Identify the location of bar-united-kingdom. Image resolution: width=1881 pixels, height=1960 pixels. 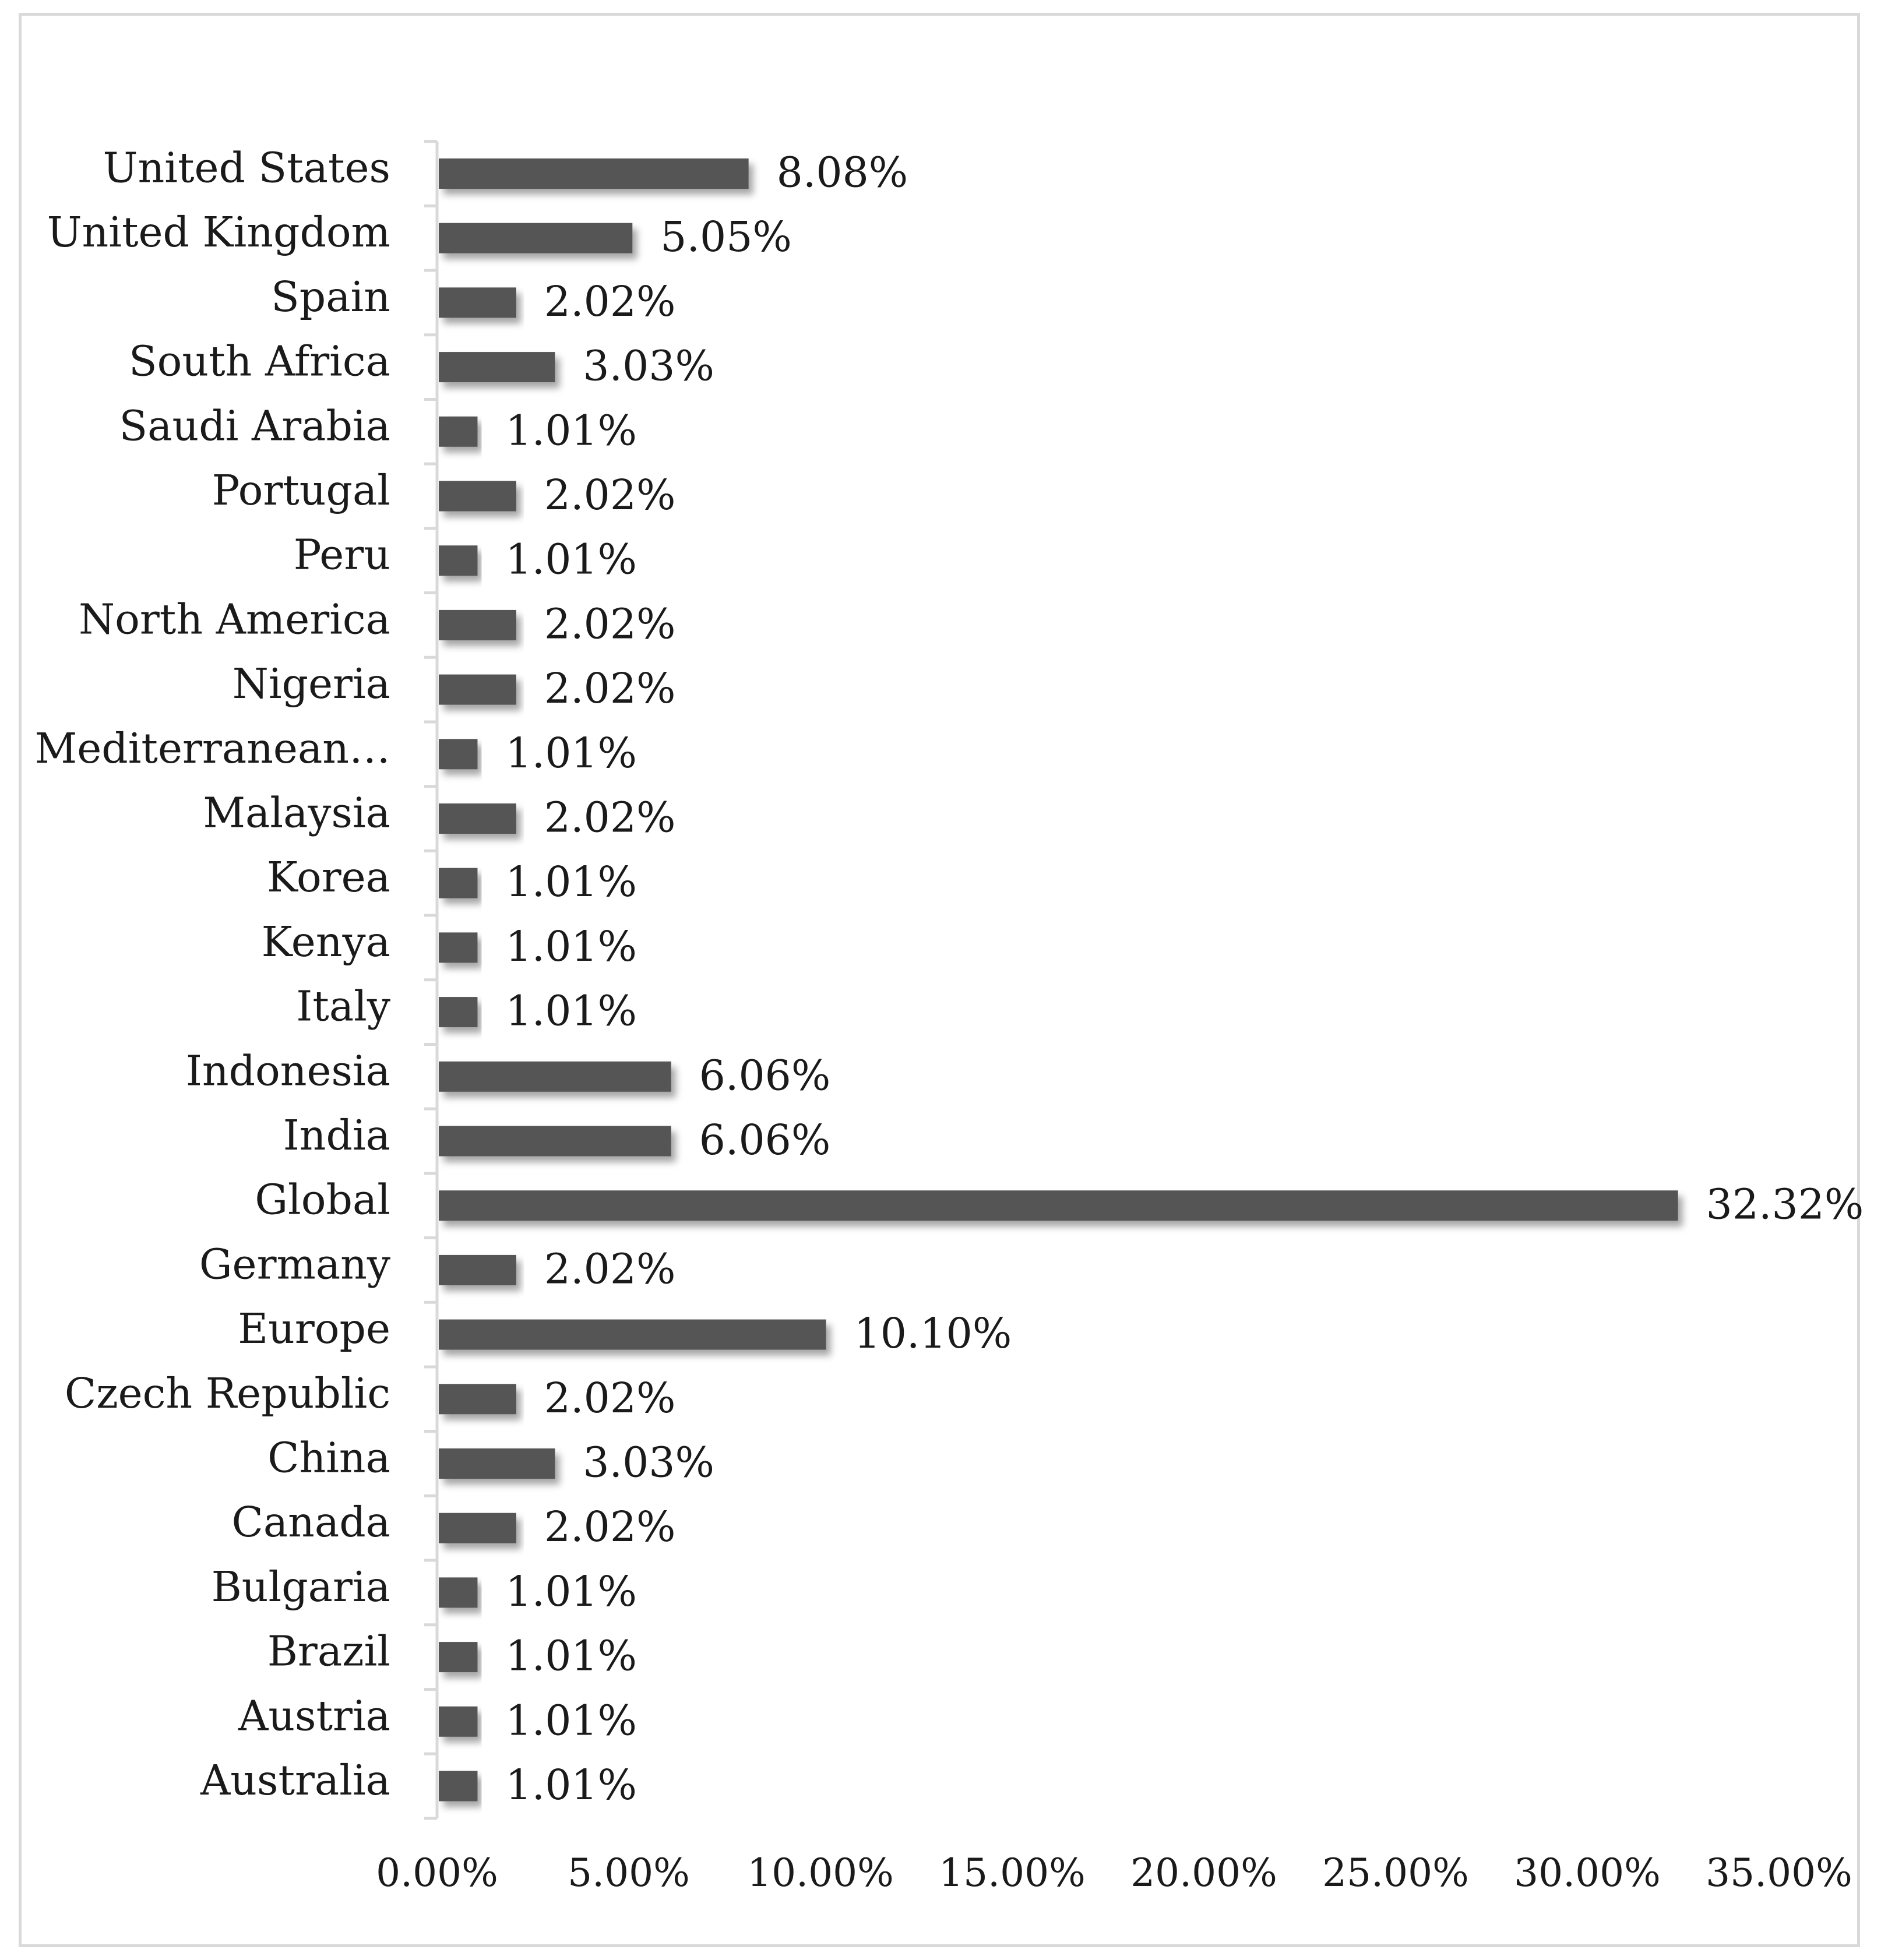
(536, 238).